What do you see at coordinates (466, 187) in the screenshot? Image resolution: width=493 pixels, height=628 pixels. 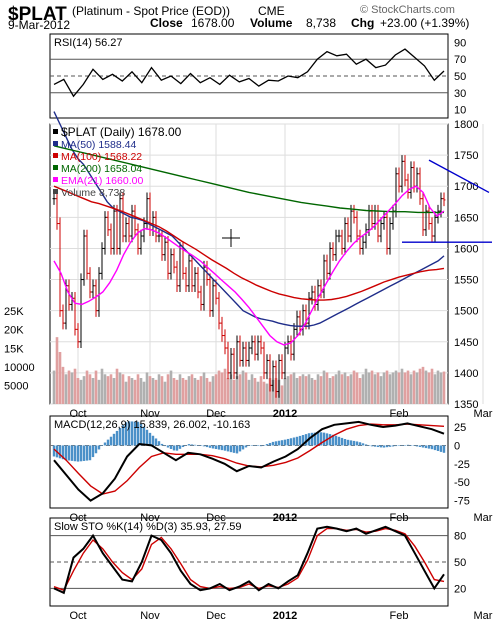 I see `price-tick-label: 1700` at bounding box center [466, 187].